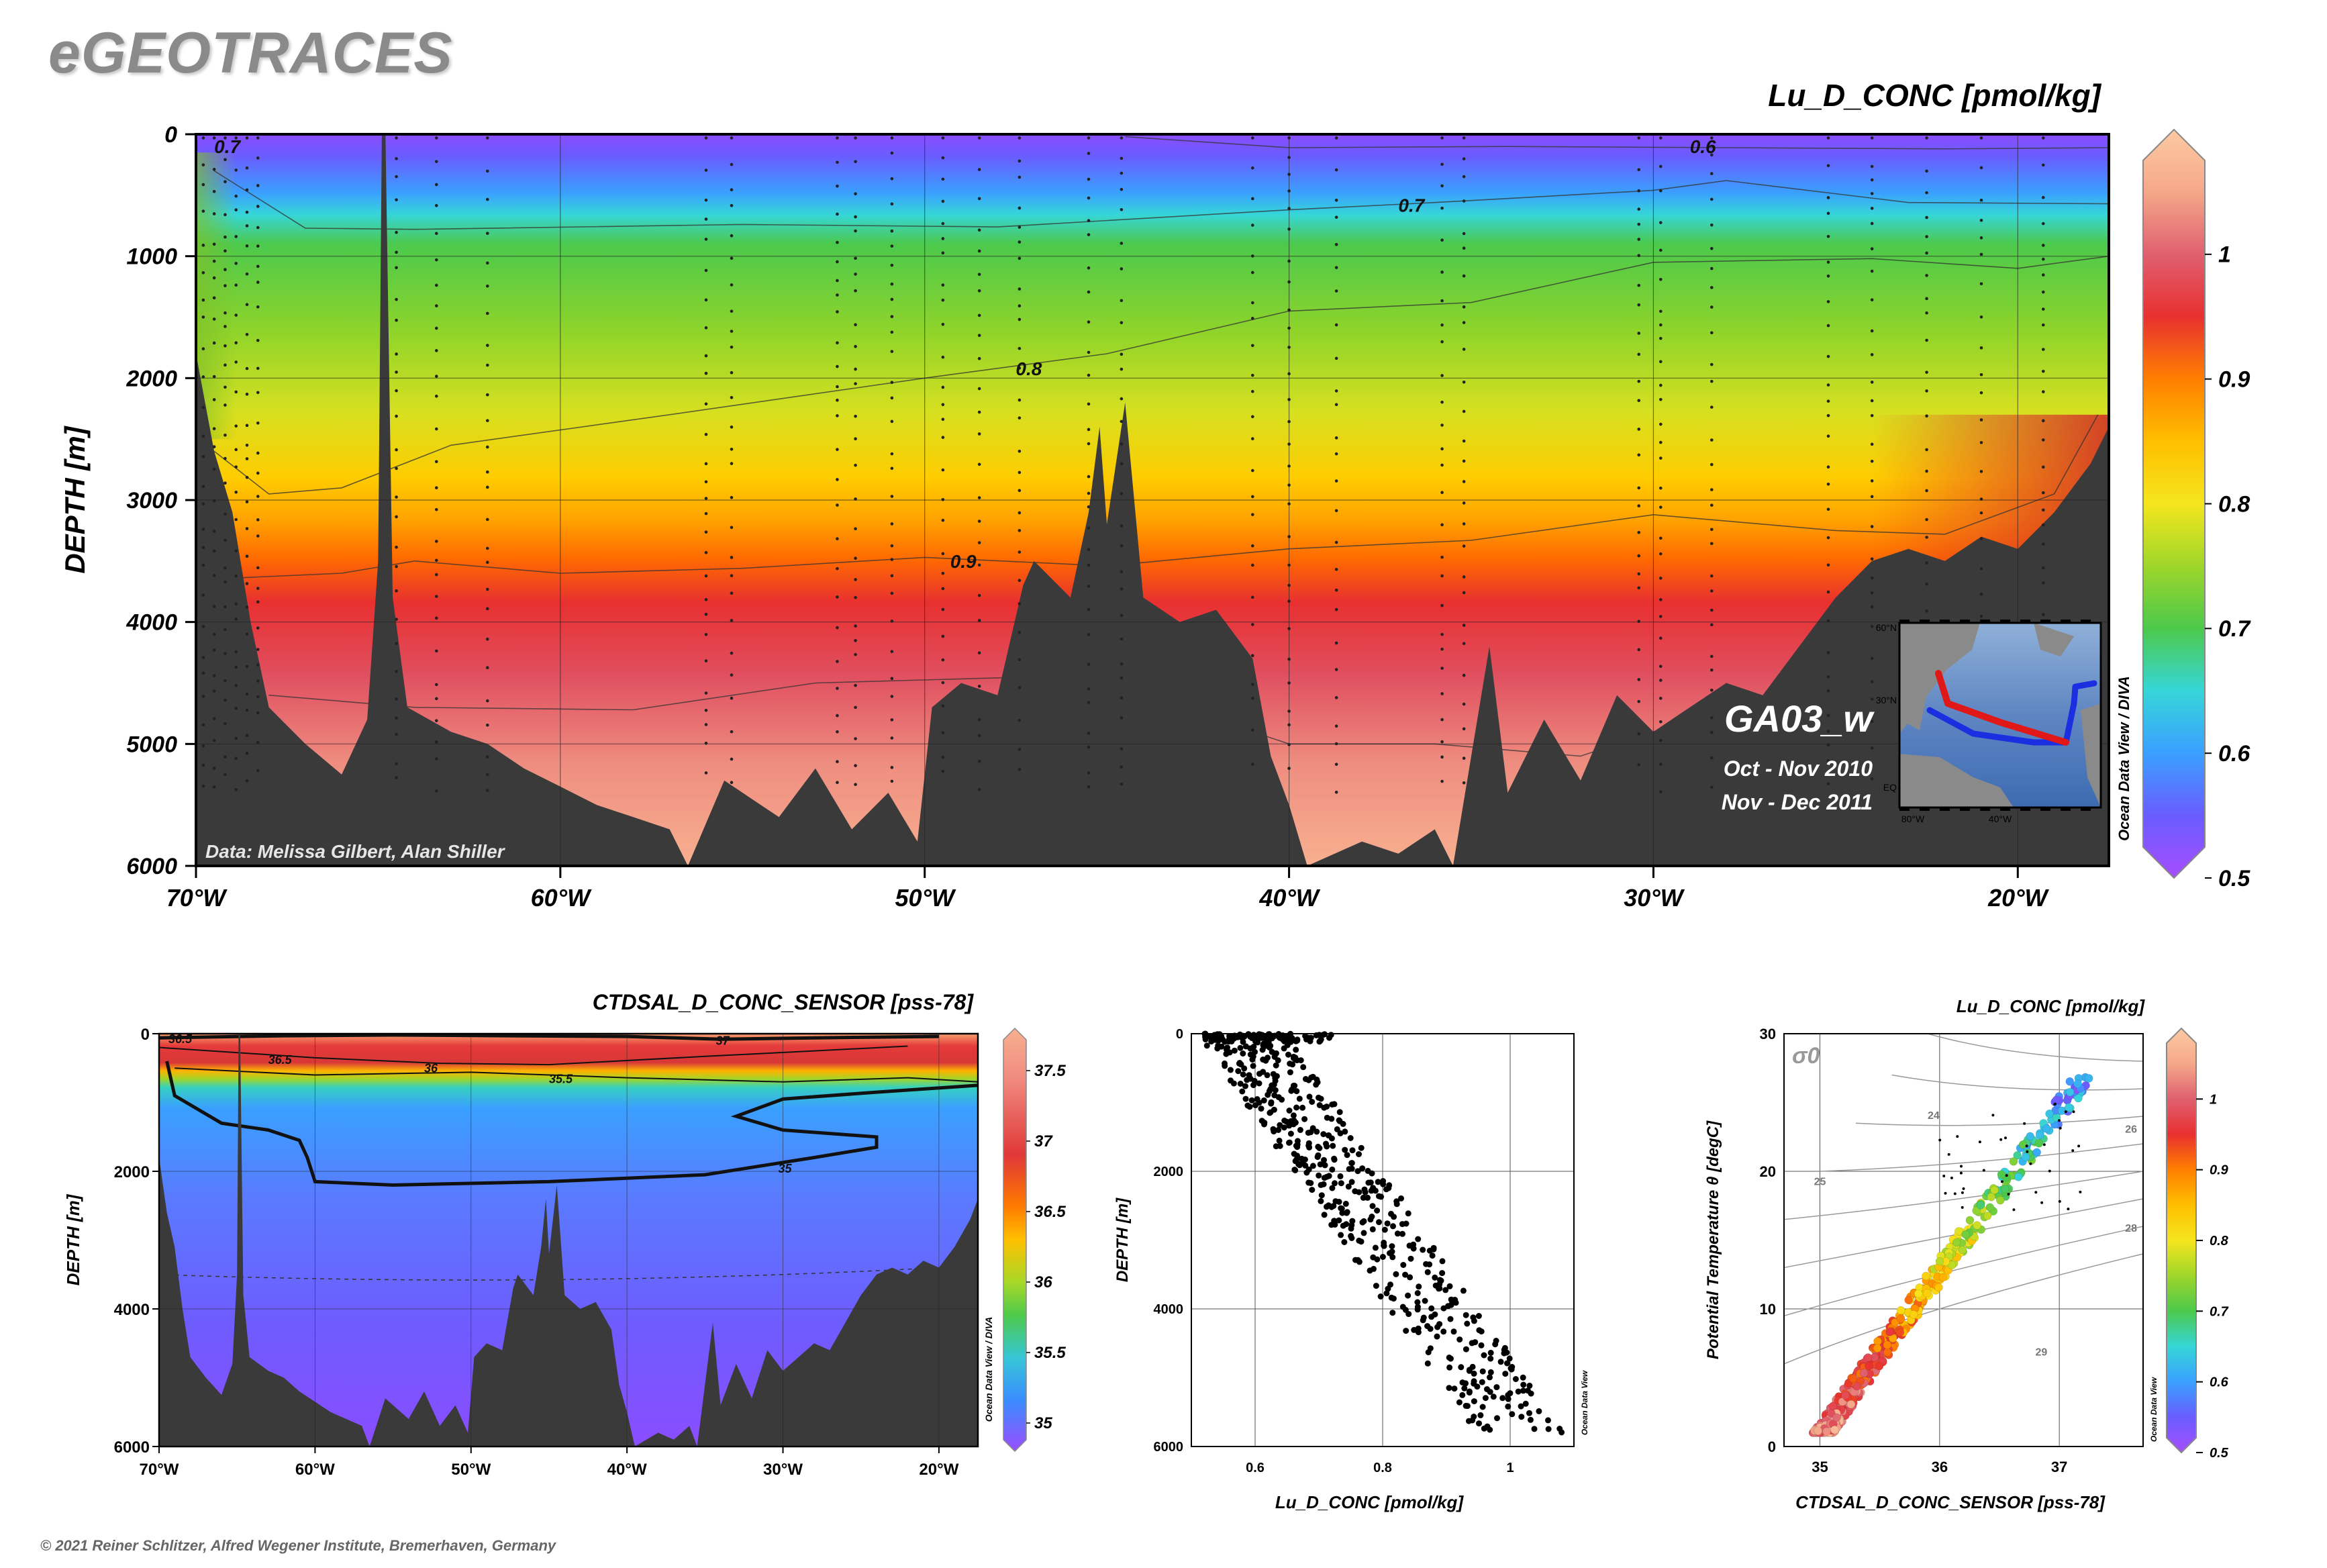  What do you see at coordinates (938, 1470) in the screenshot?
I see `x-tick-label: 20°W` at bounding box center [938, 1470].